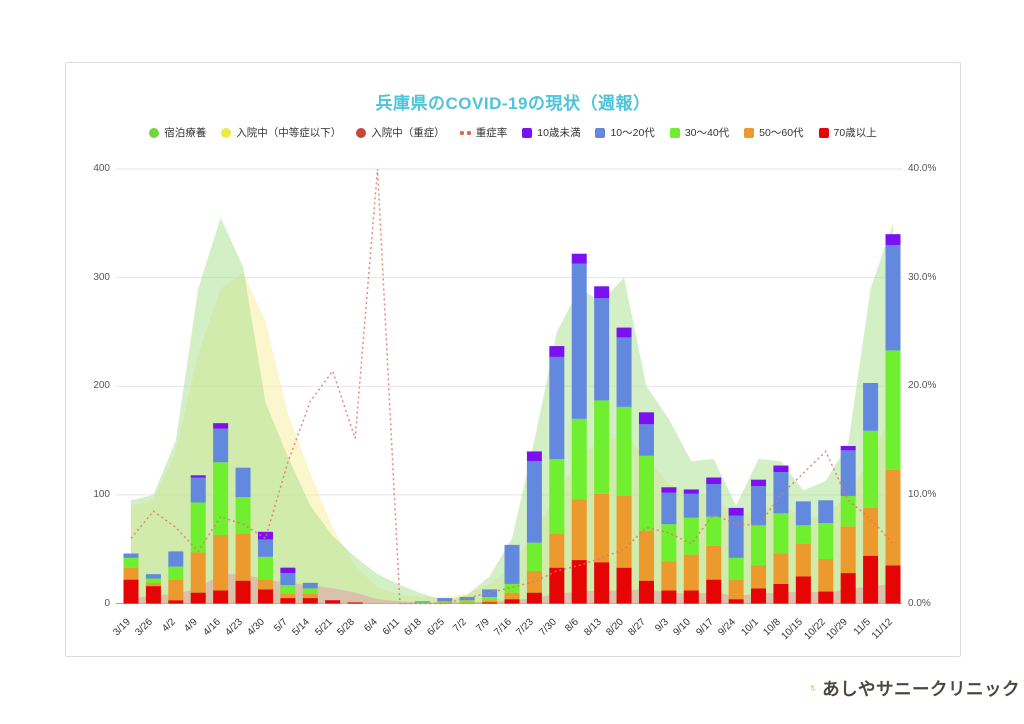  I want to click on bar-9/24, so click(736, 555).